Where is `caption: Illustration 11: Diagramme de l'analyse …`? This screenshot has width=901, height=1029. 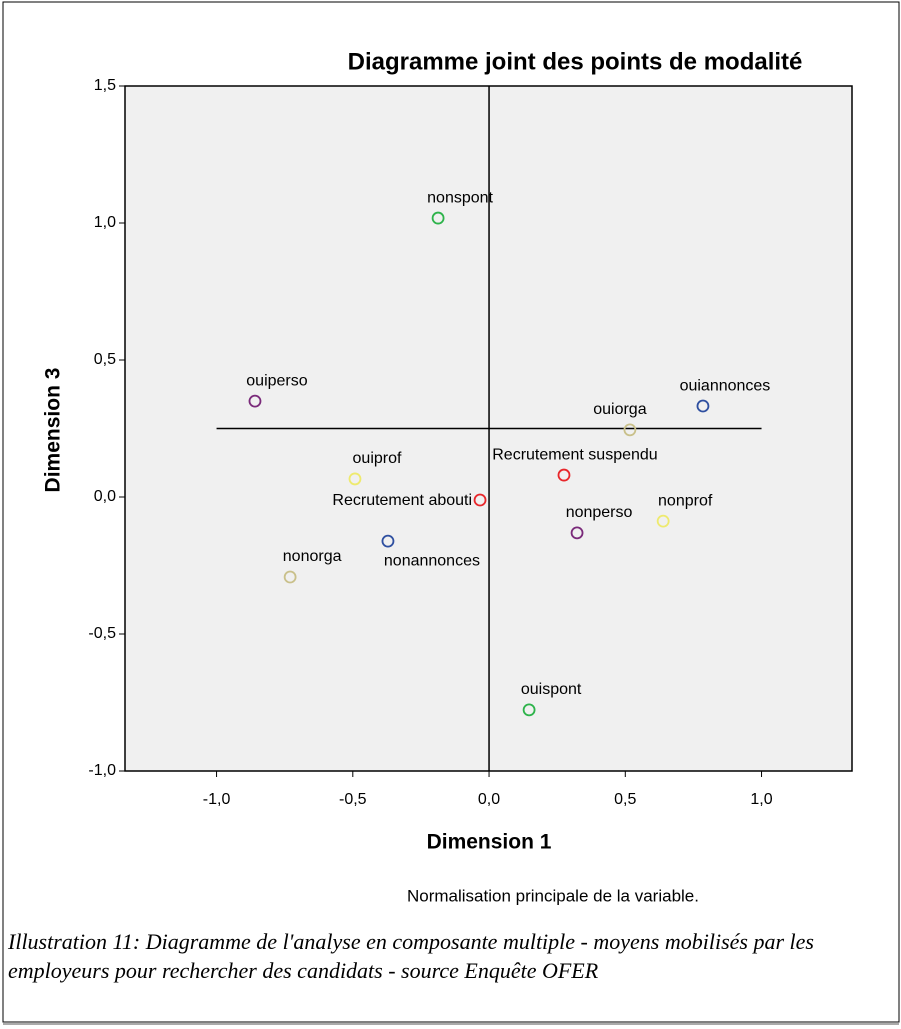 caption: Illustration 11: Diagramme de l'analyse … is located at coordinates (411, 956).